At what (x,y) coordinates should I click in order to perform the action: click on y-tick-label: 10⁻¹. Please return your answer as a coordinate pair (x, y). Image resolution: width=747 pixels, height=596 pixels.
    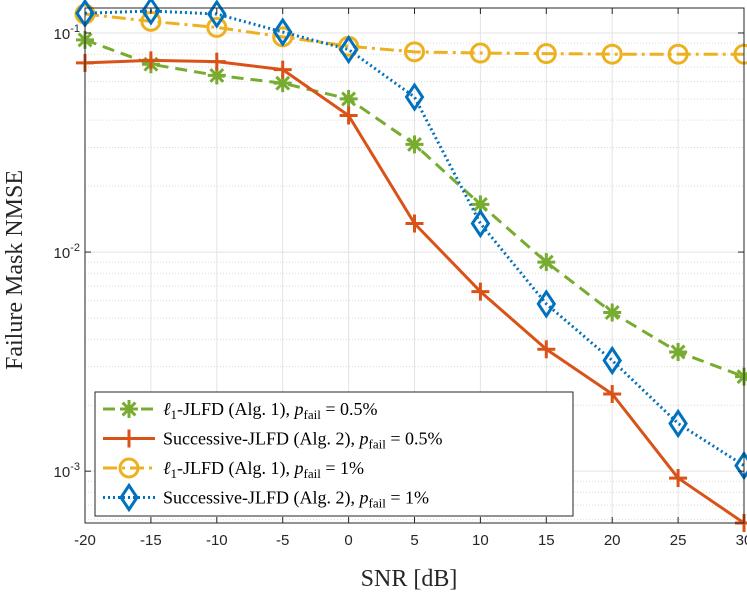
    Looking at the image, I should click on (67, 33).